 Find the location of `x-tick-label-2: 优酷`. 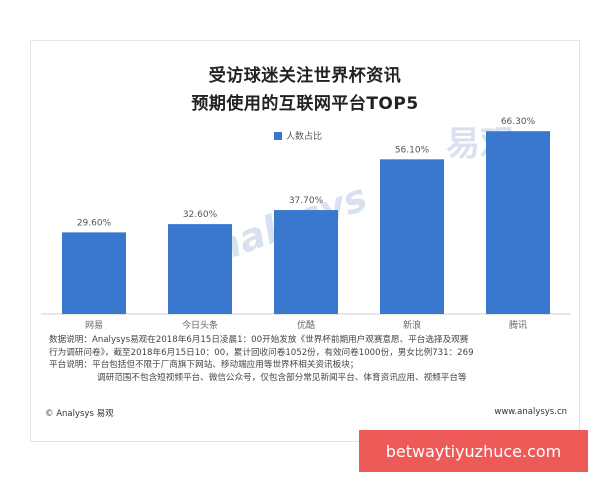

x-tick-label-2: 优酷 is located at coordinates (306, 325).